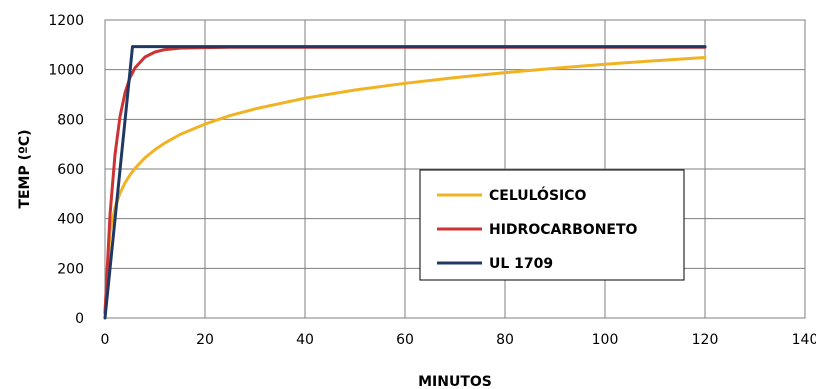  What do you see at coordinates (66, 71) in the screenshot?
I see `y-tick-label: 1000` at bounding box center [66, 71].